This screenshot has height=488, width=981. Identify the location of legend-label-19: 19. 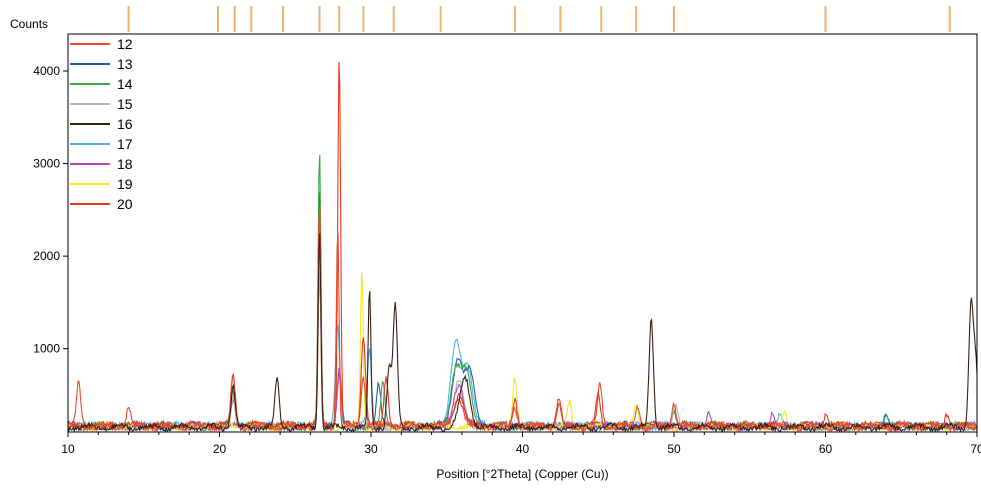
(125, 184).